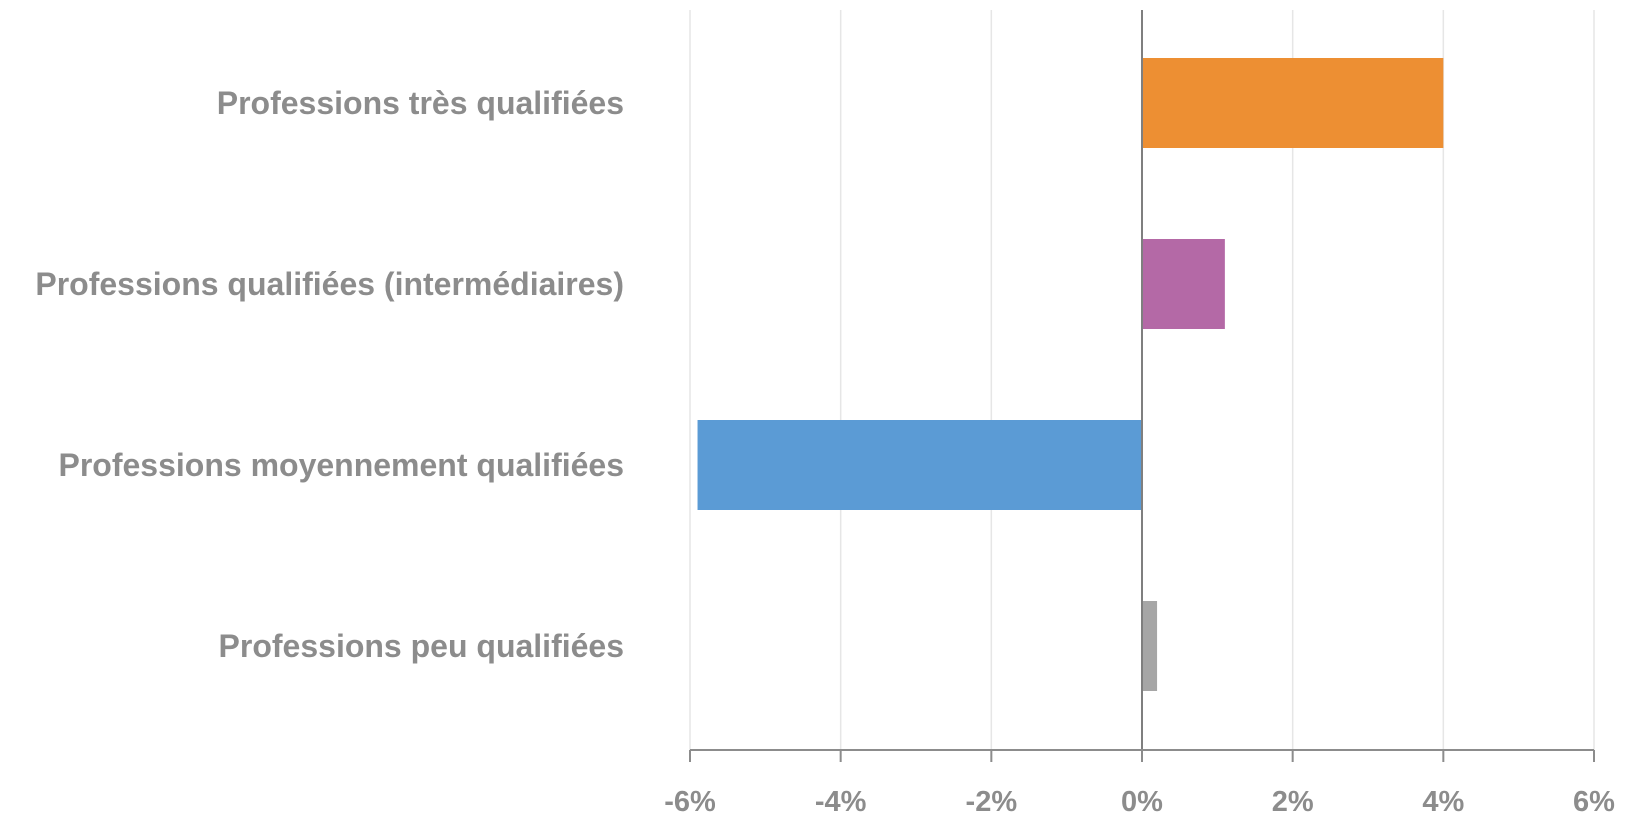  Describe the element at coordinates (342, 465) in the screenshot. I see `category-label: Professions moyennement qualifiées` at that location.